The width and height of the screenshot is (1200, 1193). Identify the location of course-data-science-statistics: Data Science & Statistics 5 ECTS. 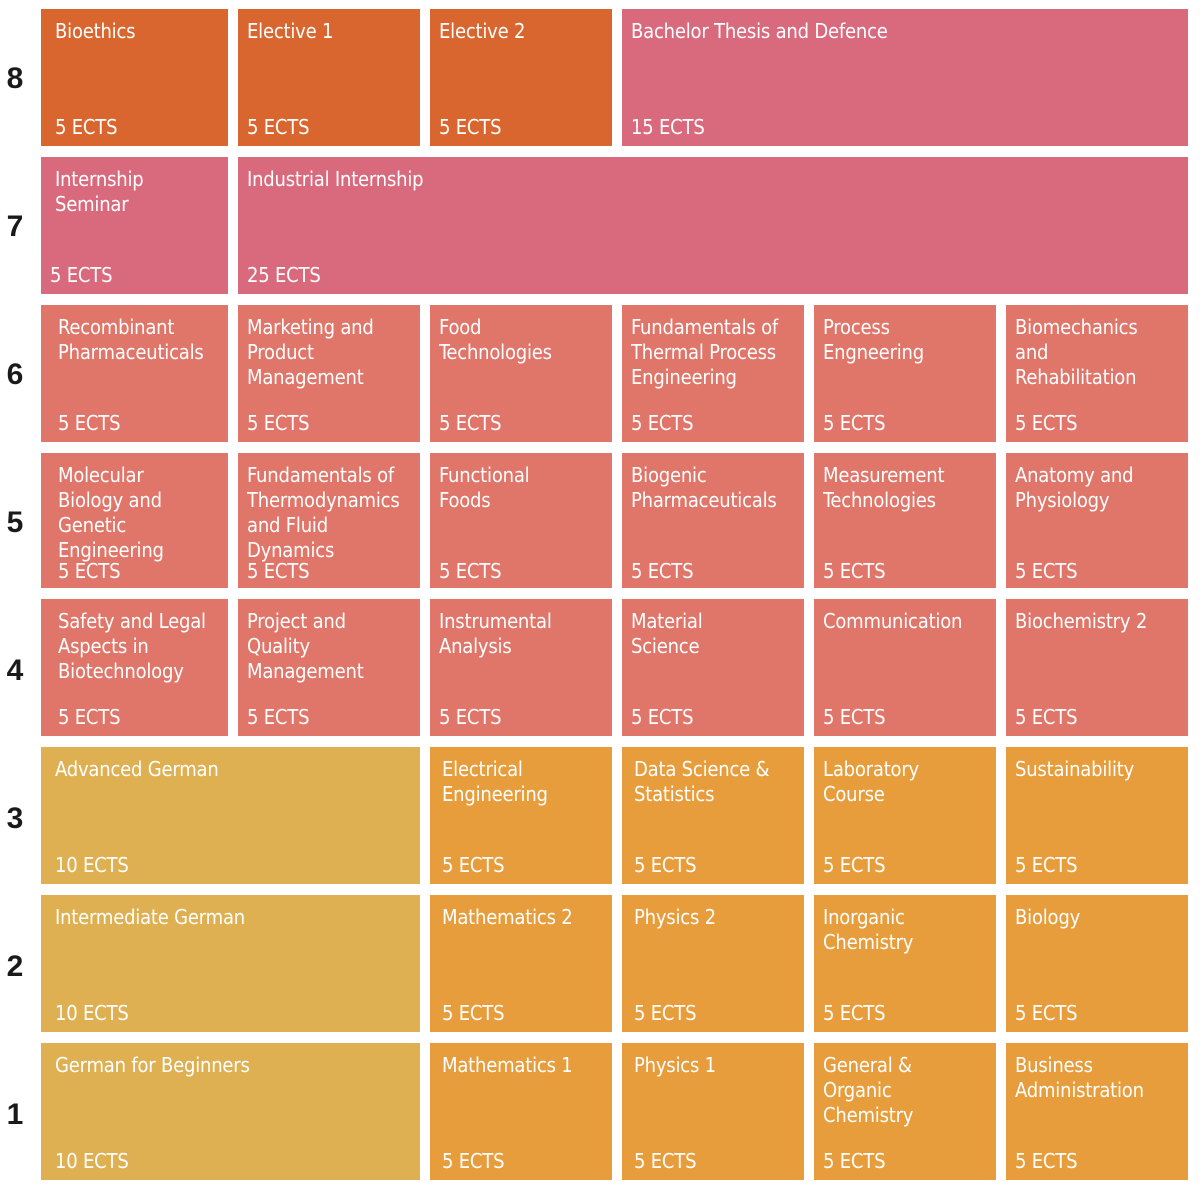
(713, 815).